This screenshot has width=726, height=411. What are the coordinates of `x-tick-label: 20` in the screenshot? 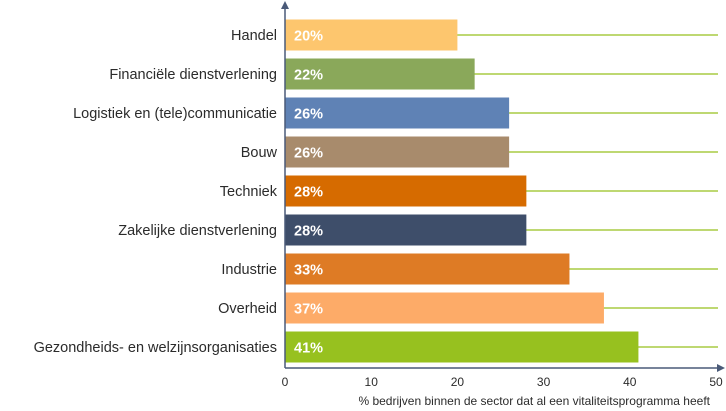 It's located at (458, 382).